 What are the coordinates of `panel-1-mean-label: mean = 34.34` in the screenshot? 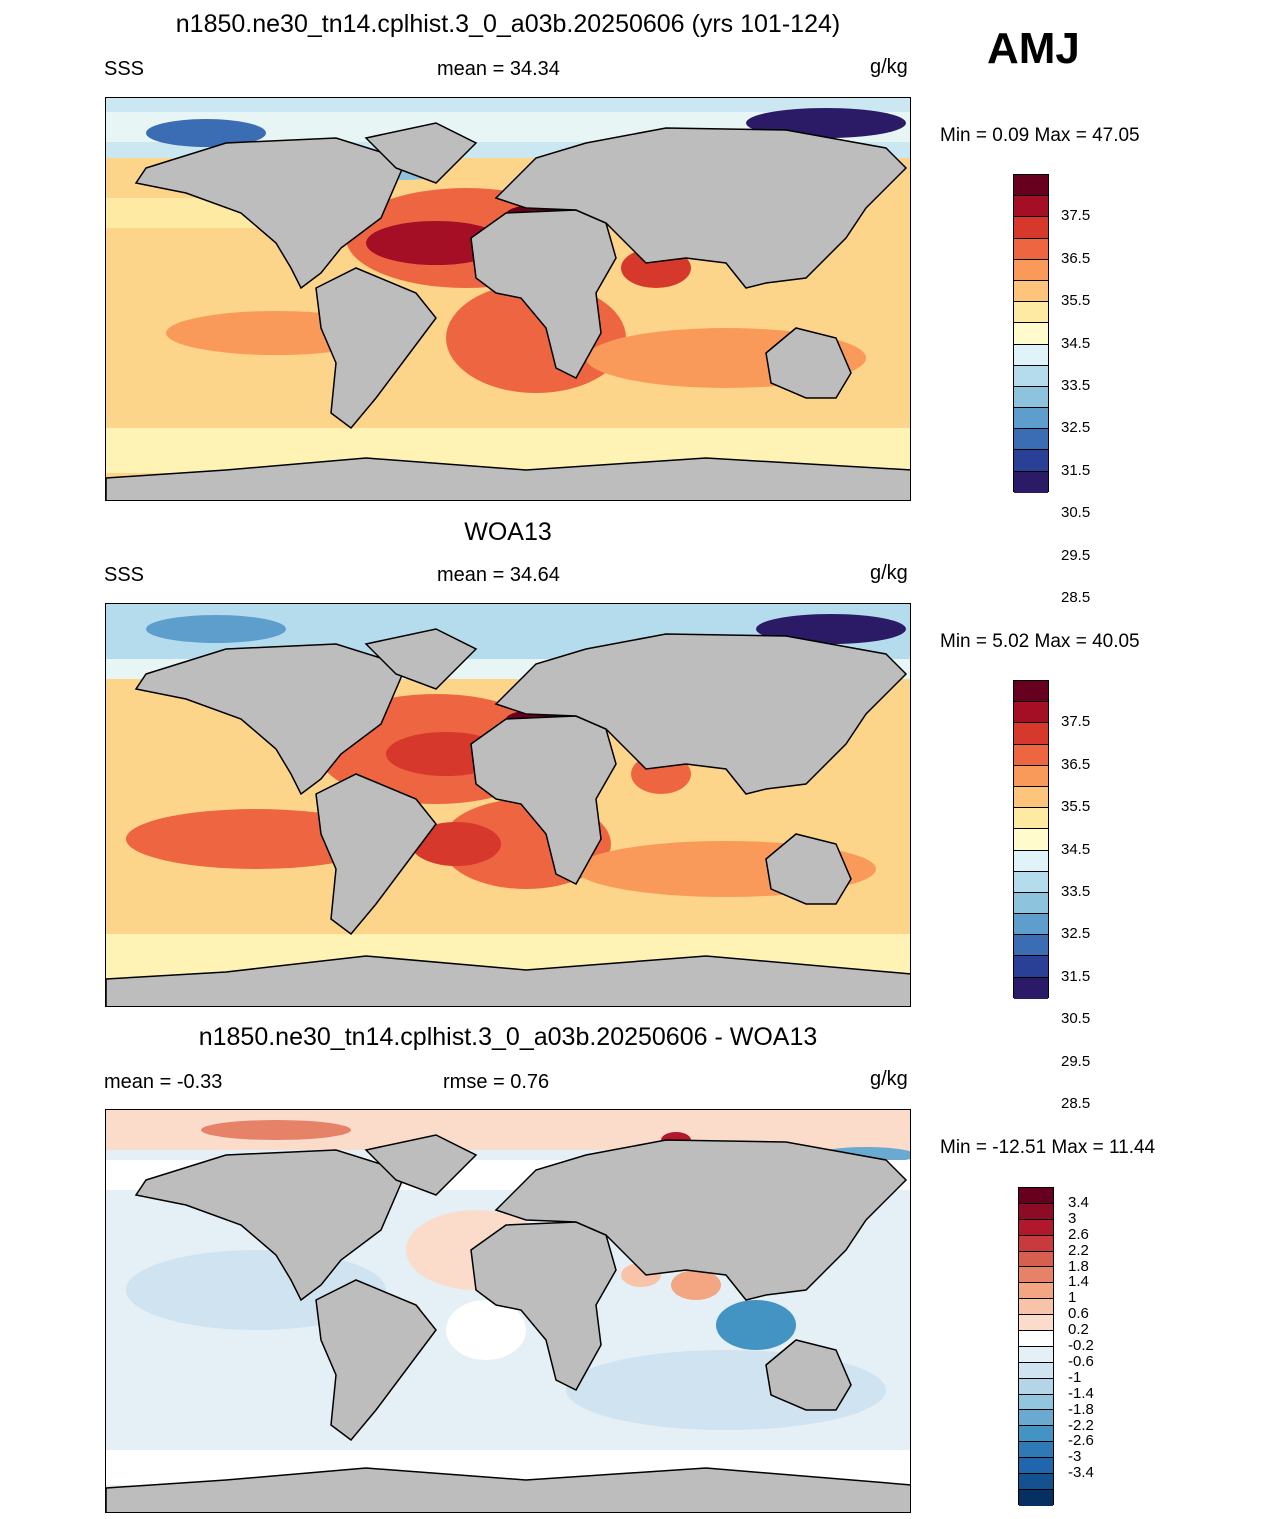 It's located at (498, 69).